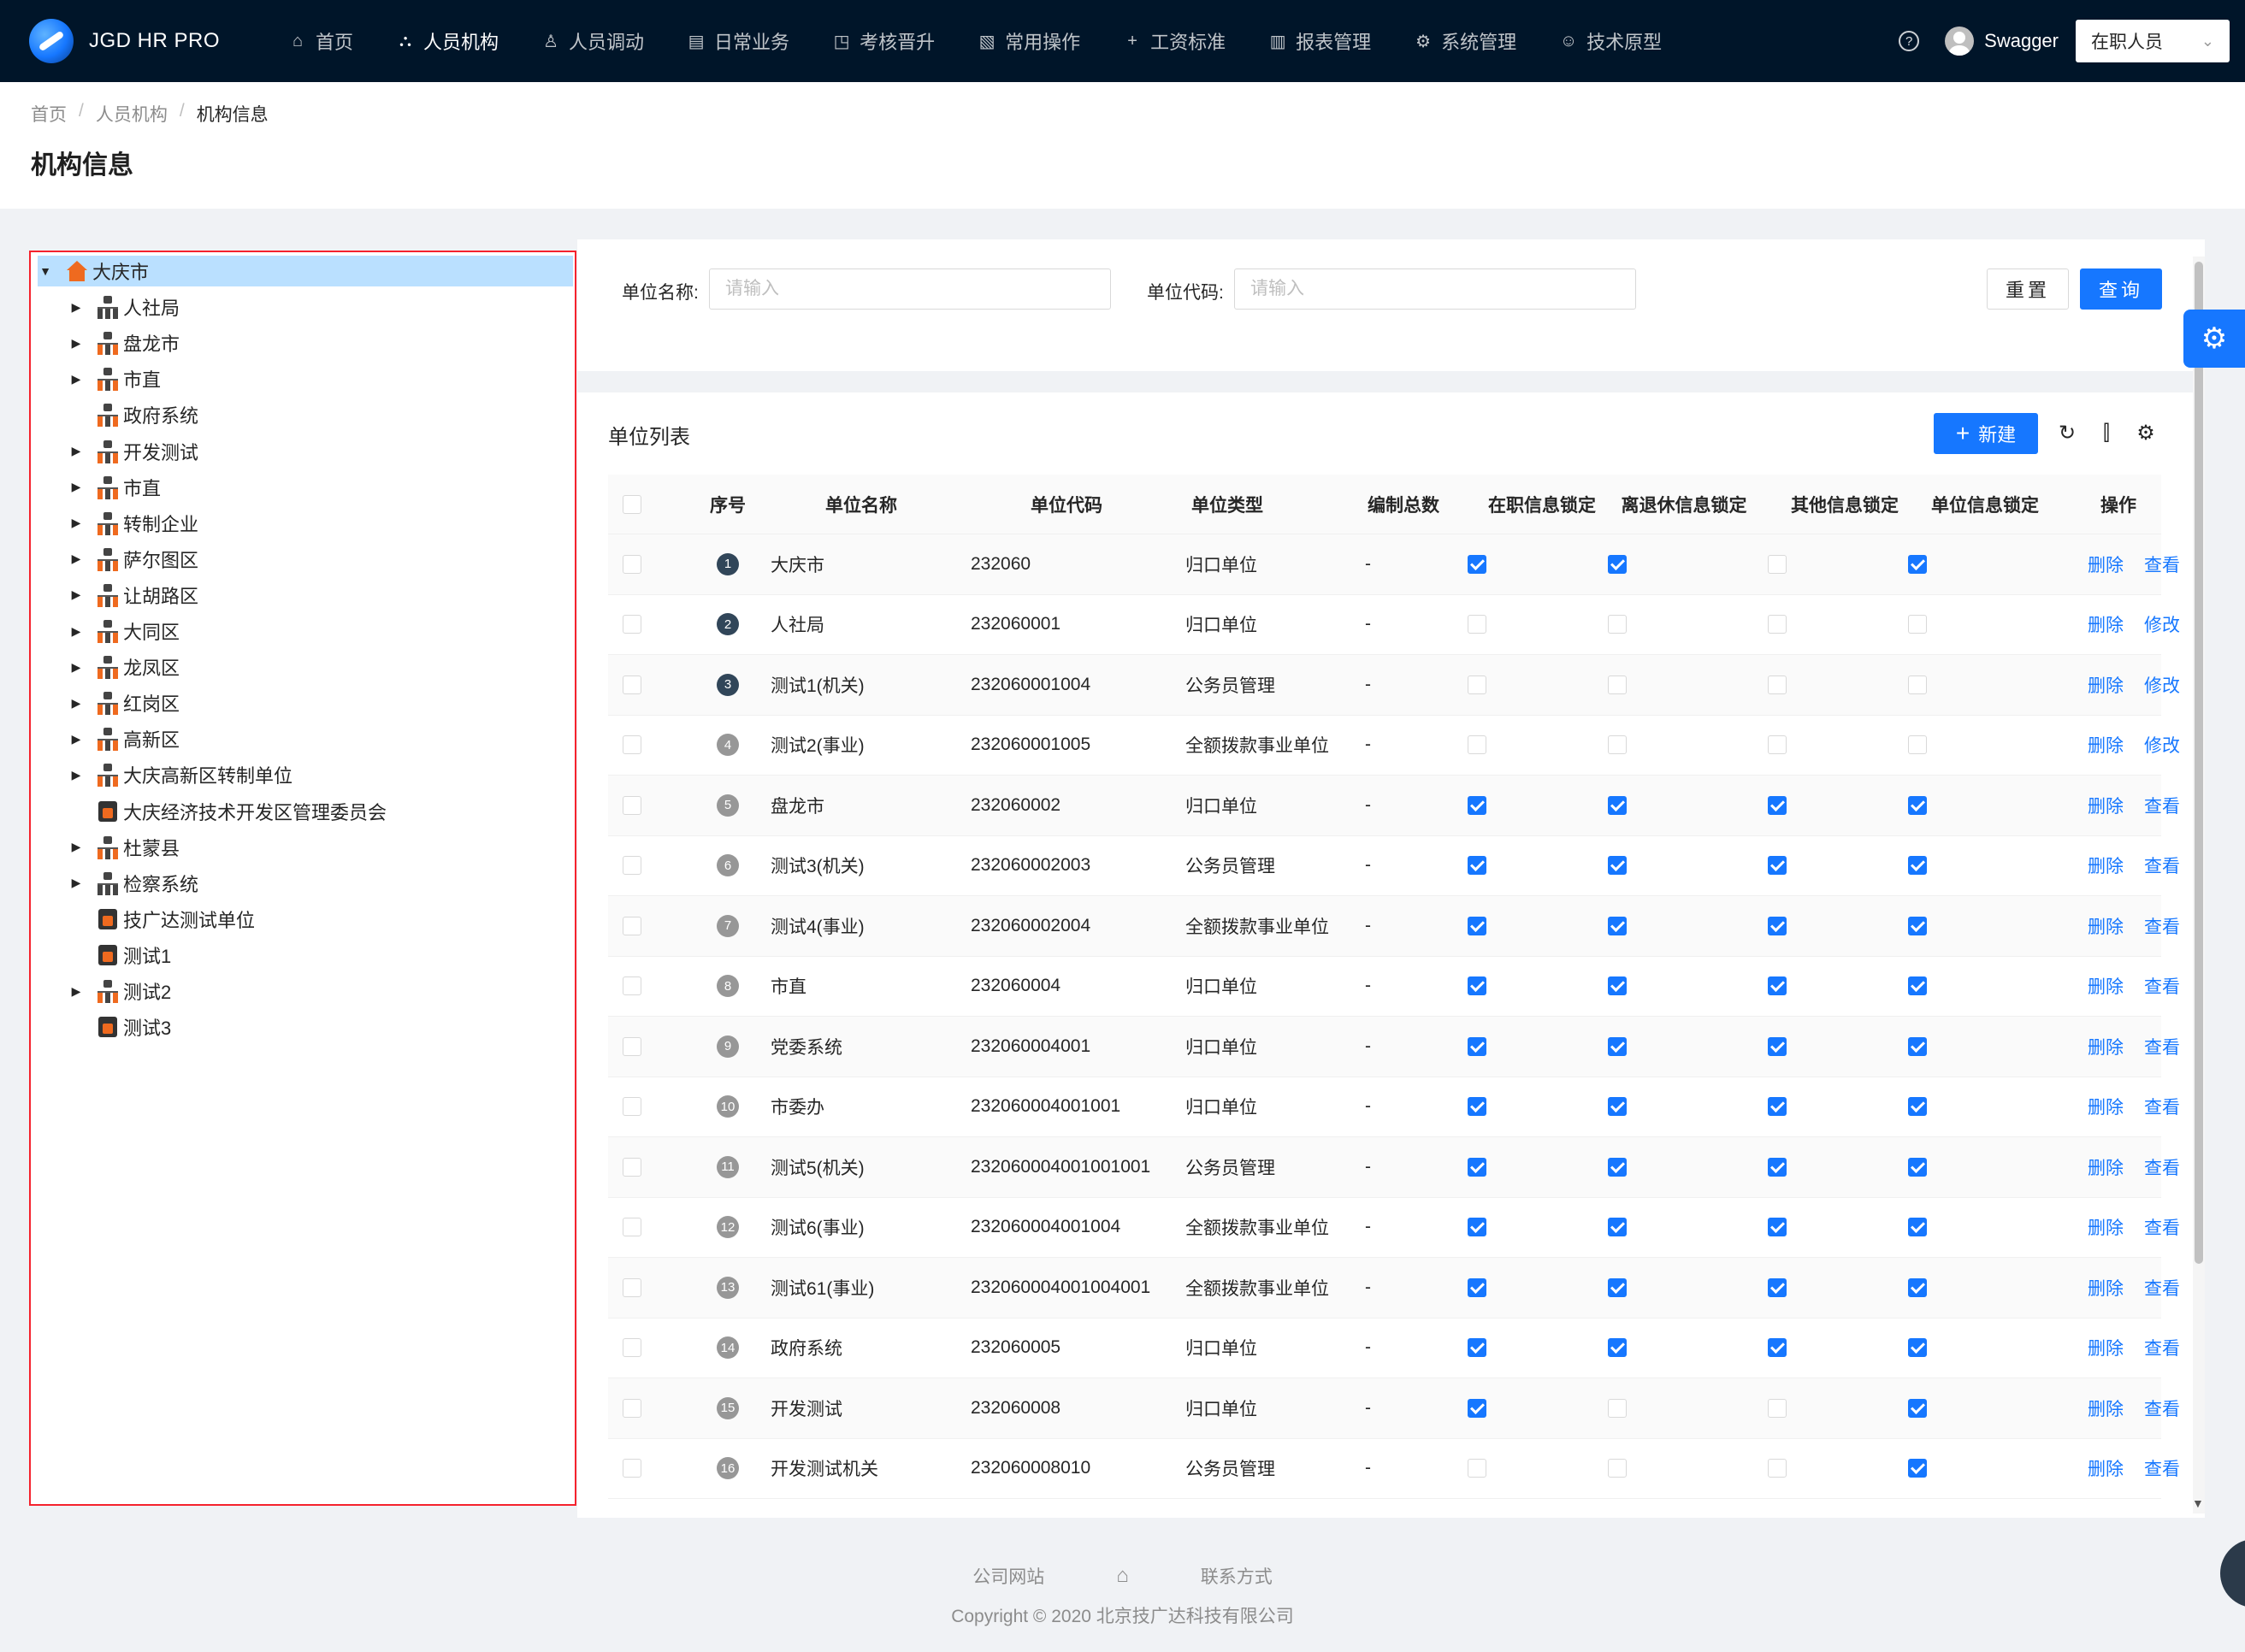 The width and height of the screenshot is (2245, 1652). I want to click on footer-contact-link: 联系方式, so click(1236, 1577).